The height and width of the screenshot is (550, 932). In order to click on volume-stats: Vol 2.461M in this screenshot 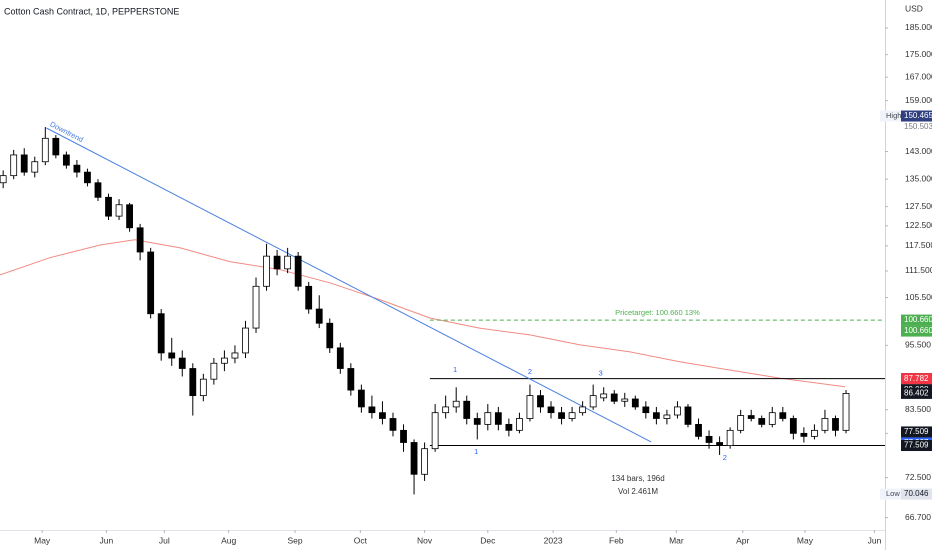, I will do `click(638, 491)`.